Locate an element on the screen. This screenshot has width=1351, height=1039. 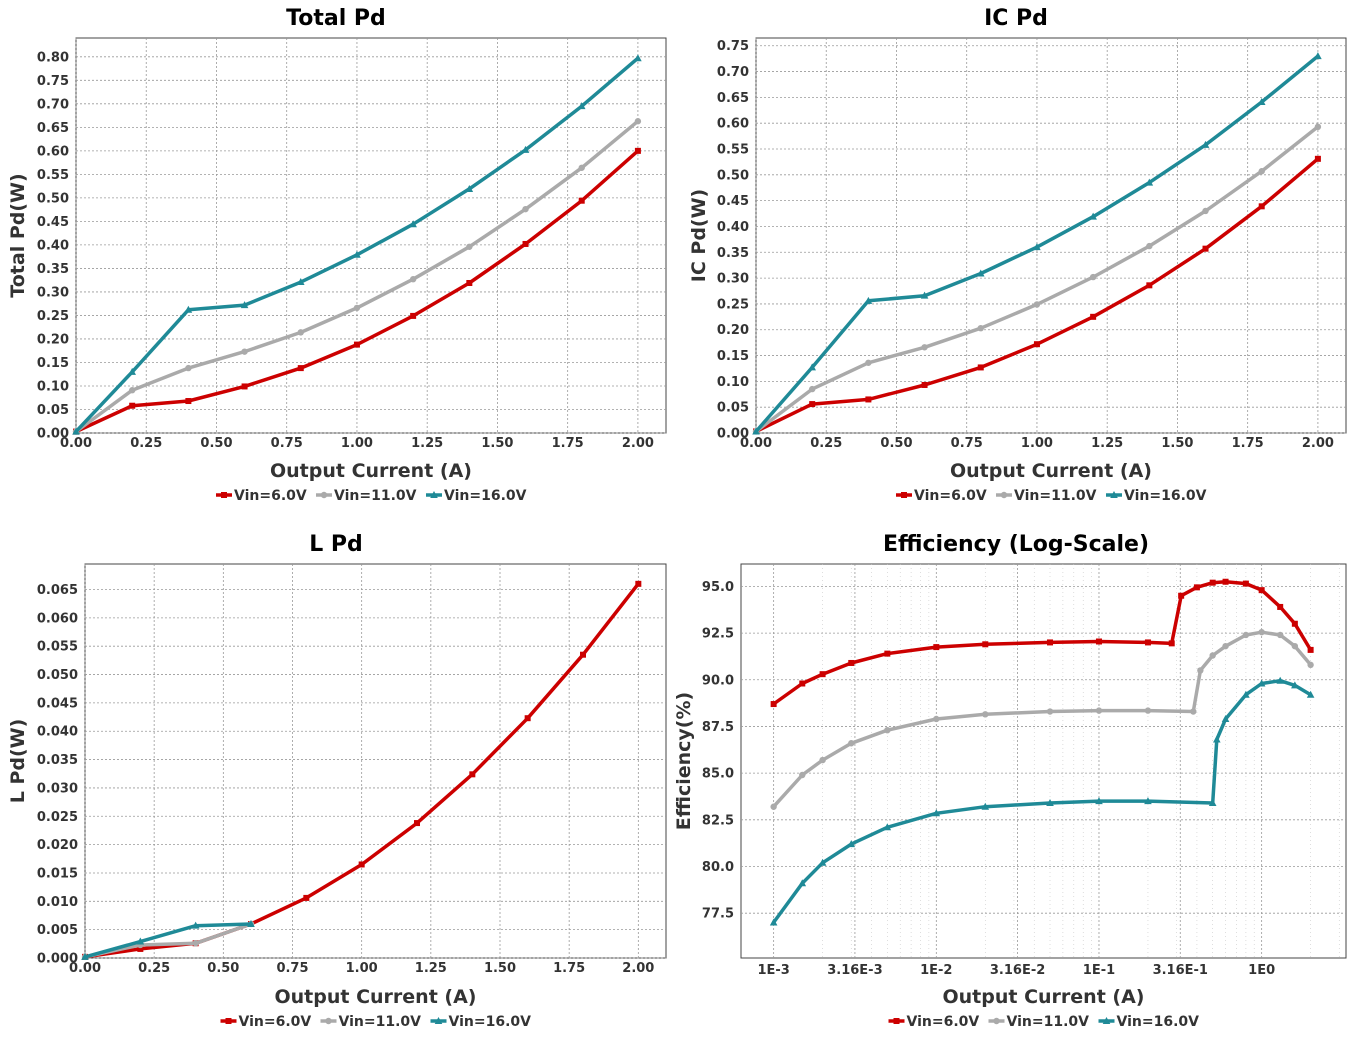
y-tick-label: 92.5 is located at coordinates (718, 634).